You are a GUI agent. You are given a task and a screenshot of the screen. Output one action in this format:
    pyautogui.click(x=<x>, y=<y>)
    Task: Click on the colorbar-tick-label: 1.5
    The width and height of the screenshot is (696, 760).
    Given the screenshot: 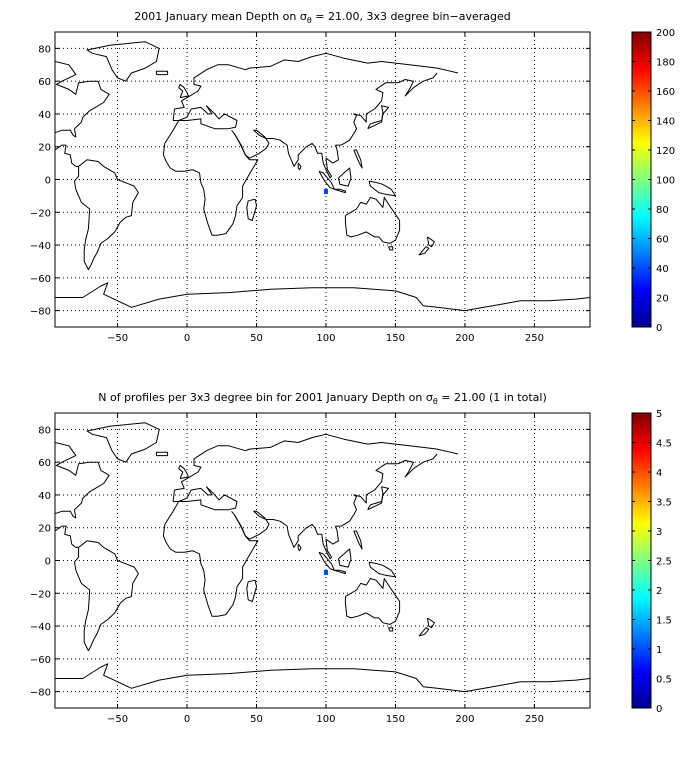 What is the action you would take?
    pyautogui.click(x=664, y=621)
    